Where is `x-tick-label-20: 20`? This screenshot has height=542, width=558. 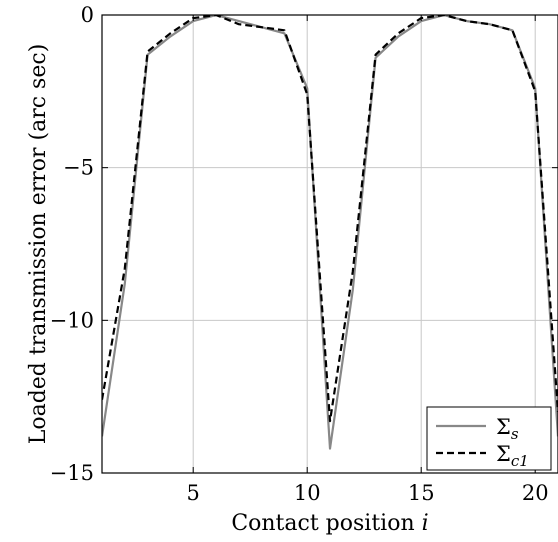 x-tick-label-20: 20 is located at coordinates (535, 493).